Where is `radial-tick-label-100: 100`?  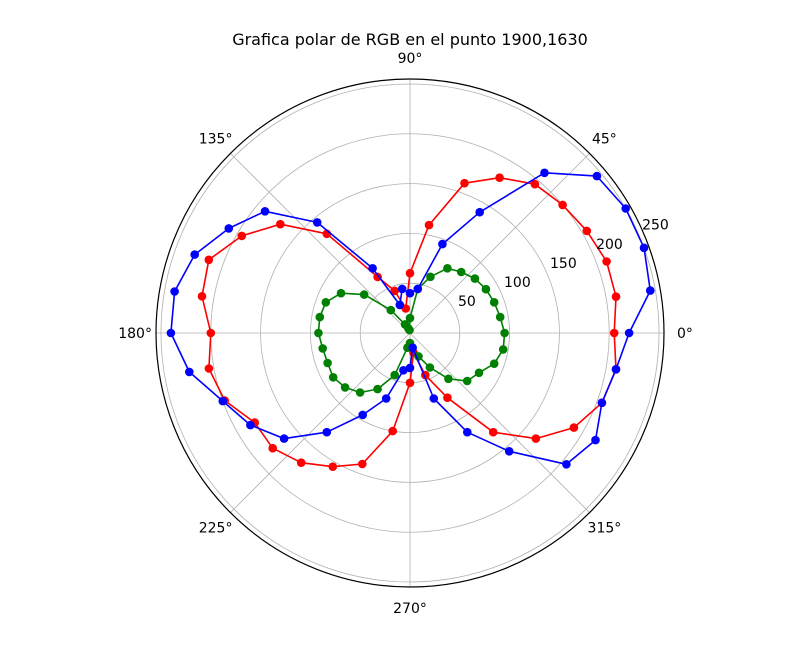 radial-tick-label-100: 100 is located at coordinates (517, 283).